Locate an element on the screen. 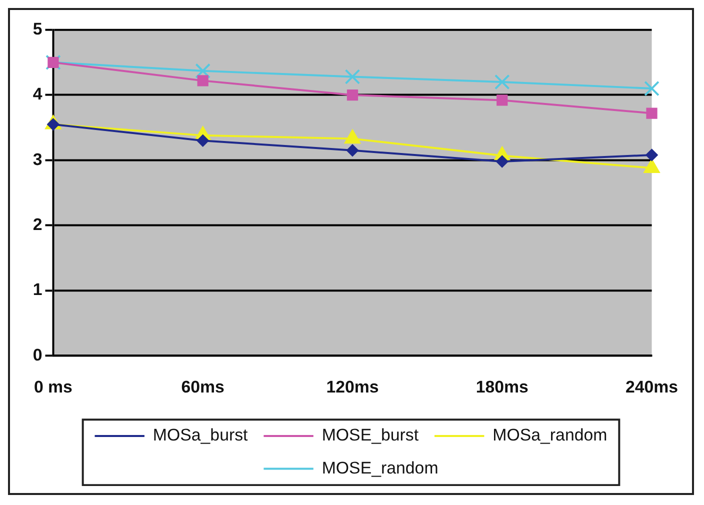 This screenshot has width=704, height=505. legend-label: MOSa_random is located at coordinates (550, 435).